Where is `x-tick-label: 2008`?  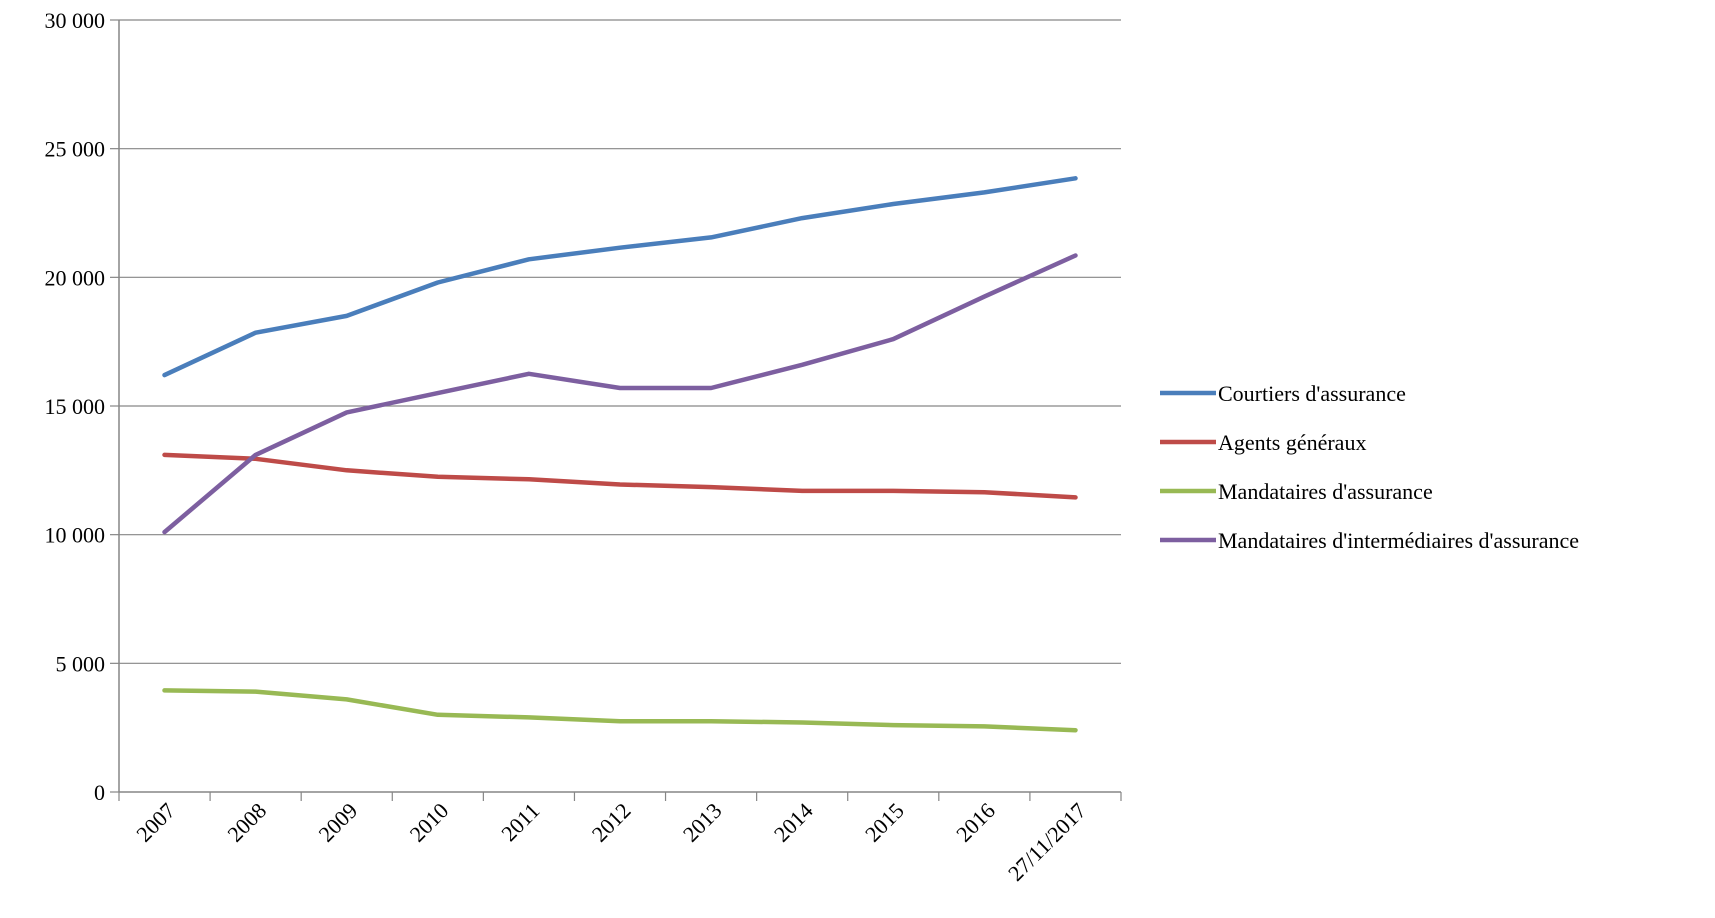 x-tick-label: 2008 is located at coordinates (246, 822).